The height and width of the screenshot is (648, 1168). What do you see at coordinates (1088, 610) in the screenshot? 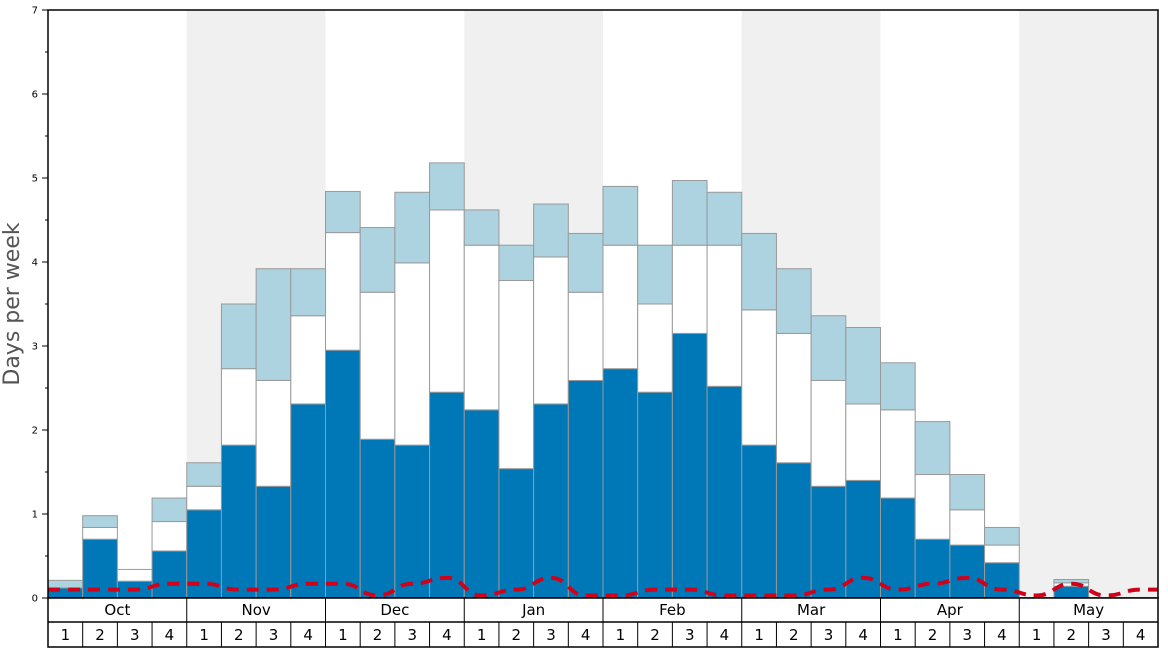
I see `month-label-may: May` at bounding box center [1088, 610].